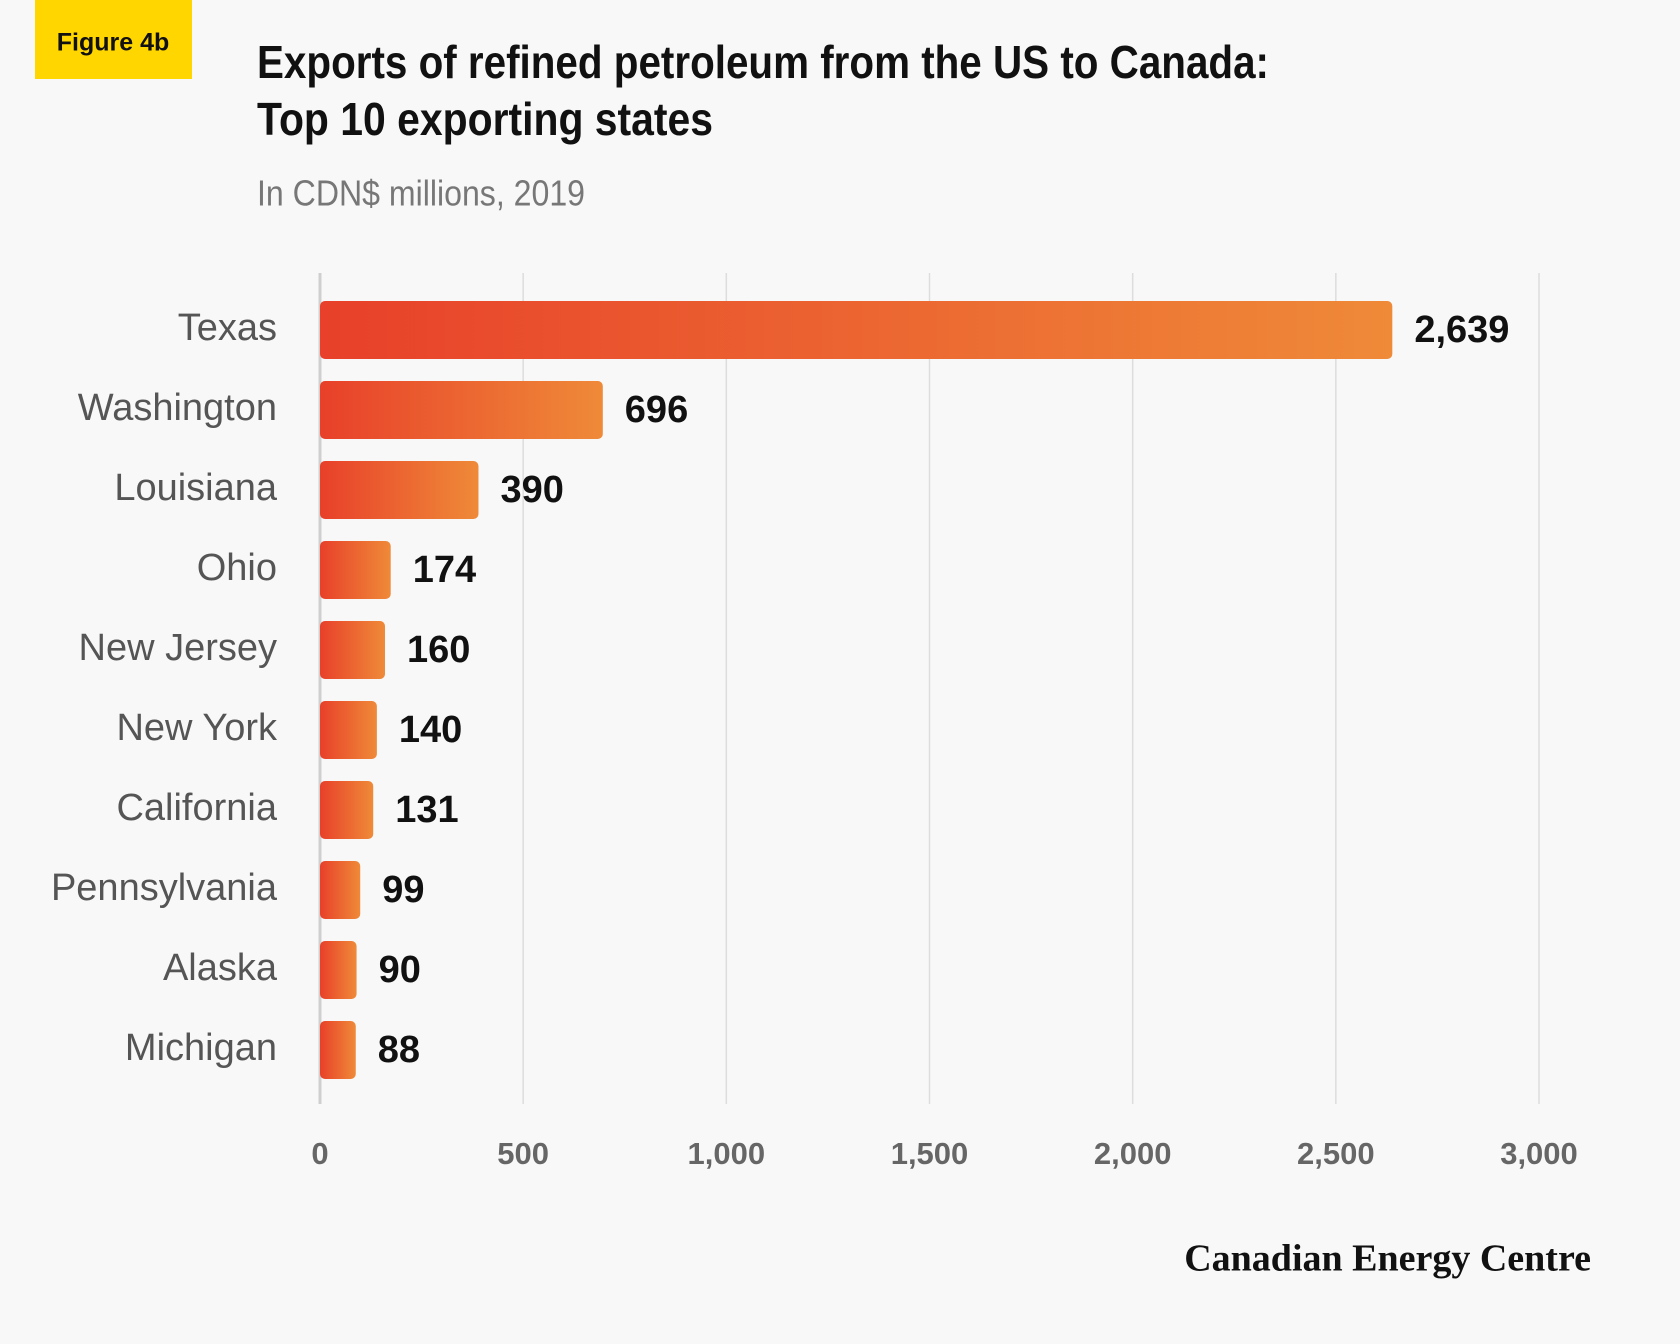  What do you see at coordinates (399, 1050) in the screenshot?
I see `value-label: 88` at bounding box center [399, 1050].